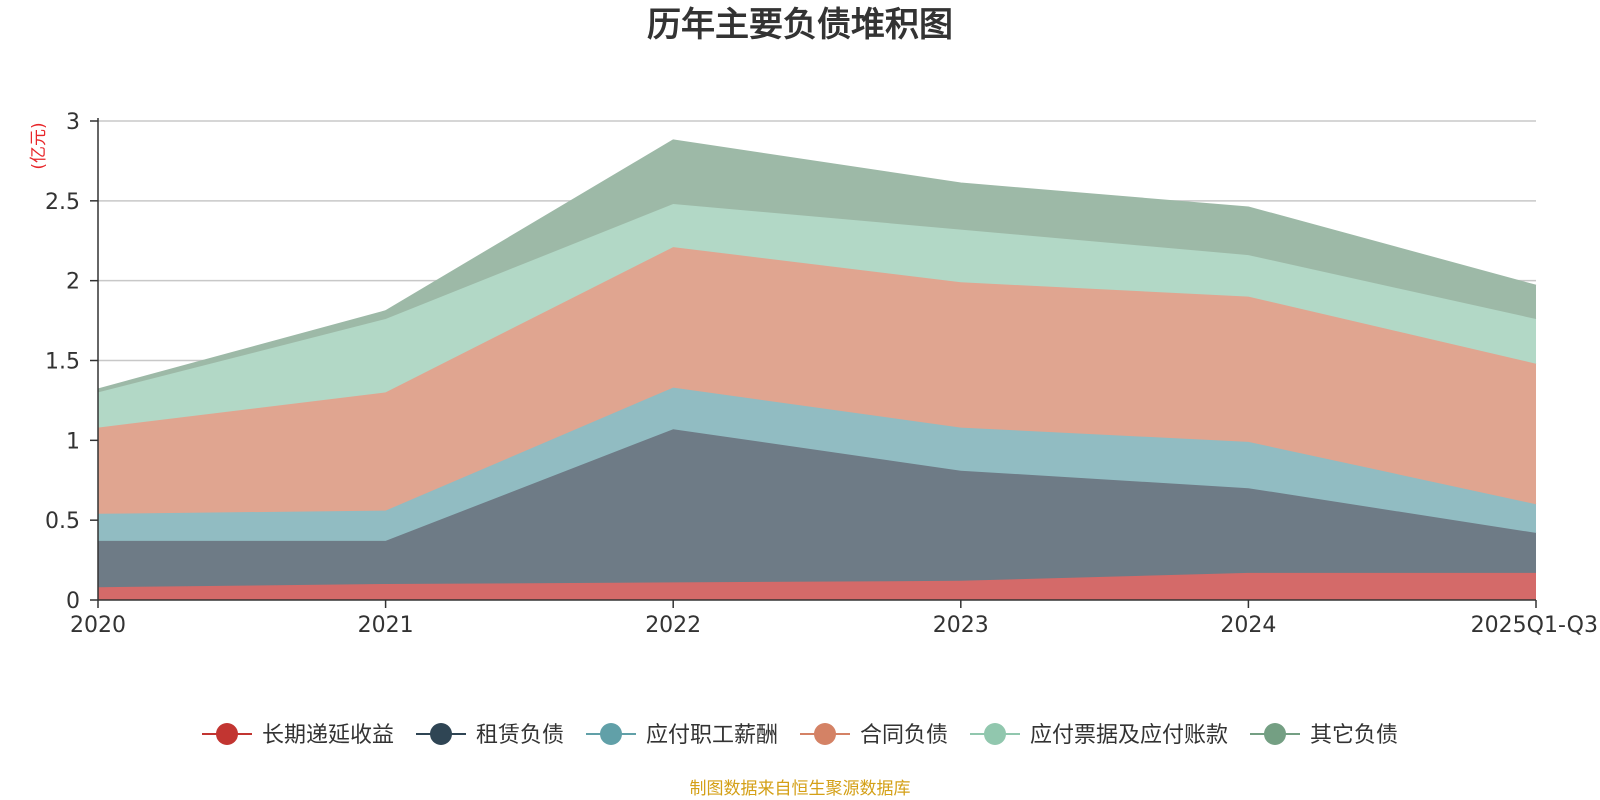 The width and height of the screenshot is (1600, 800). Describe the element at coordinates (62, 202) in the screenshot. I see `y-tick-label: 2.5` at that location.